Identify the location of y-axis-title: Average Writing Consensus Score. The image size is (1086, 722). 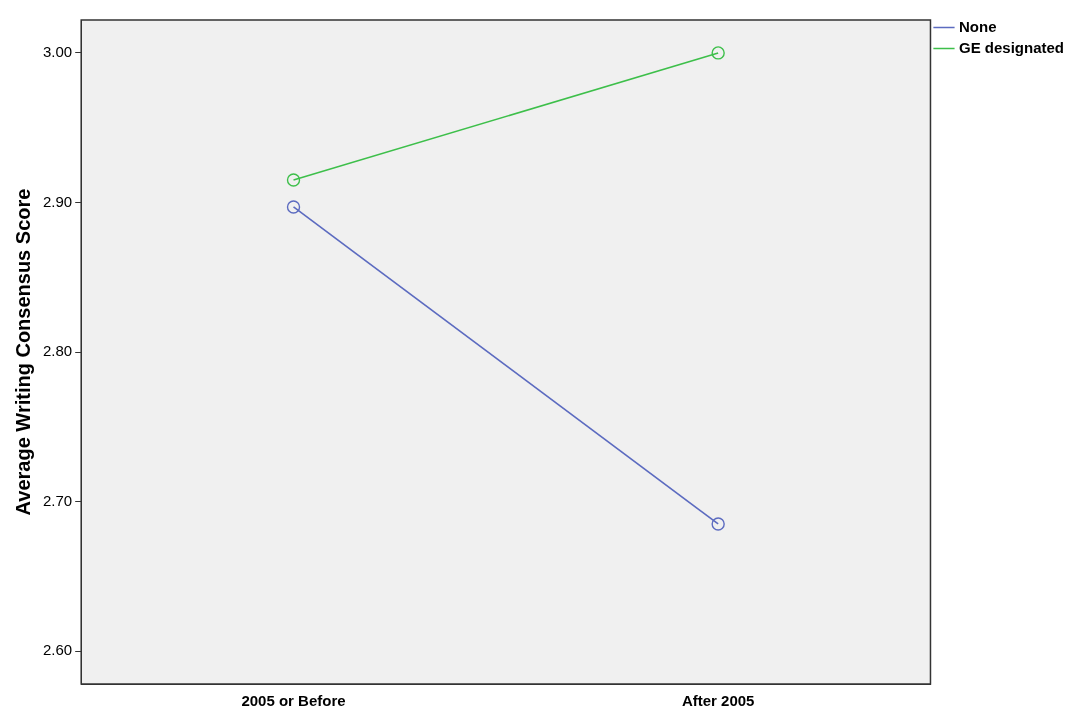
(22, 352).